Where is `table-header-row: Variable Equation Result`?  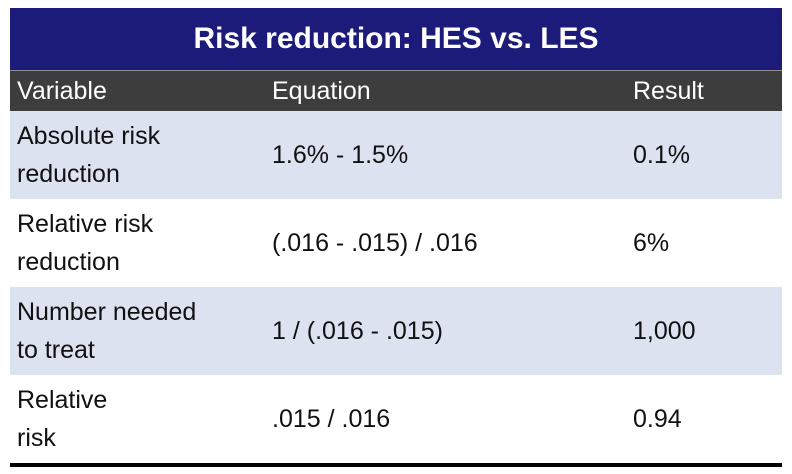 table-header-row: Variable Equation Result is located at coordinates (396, 90).